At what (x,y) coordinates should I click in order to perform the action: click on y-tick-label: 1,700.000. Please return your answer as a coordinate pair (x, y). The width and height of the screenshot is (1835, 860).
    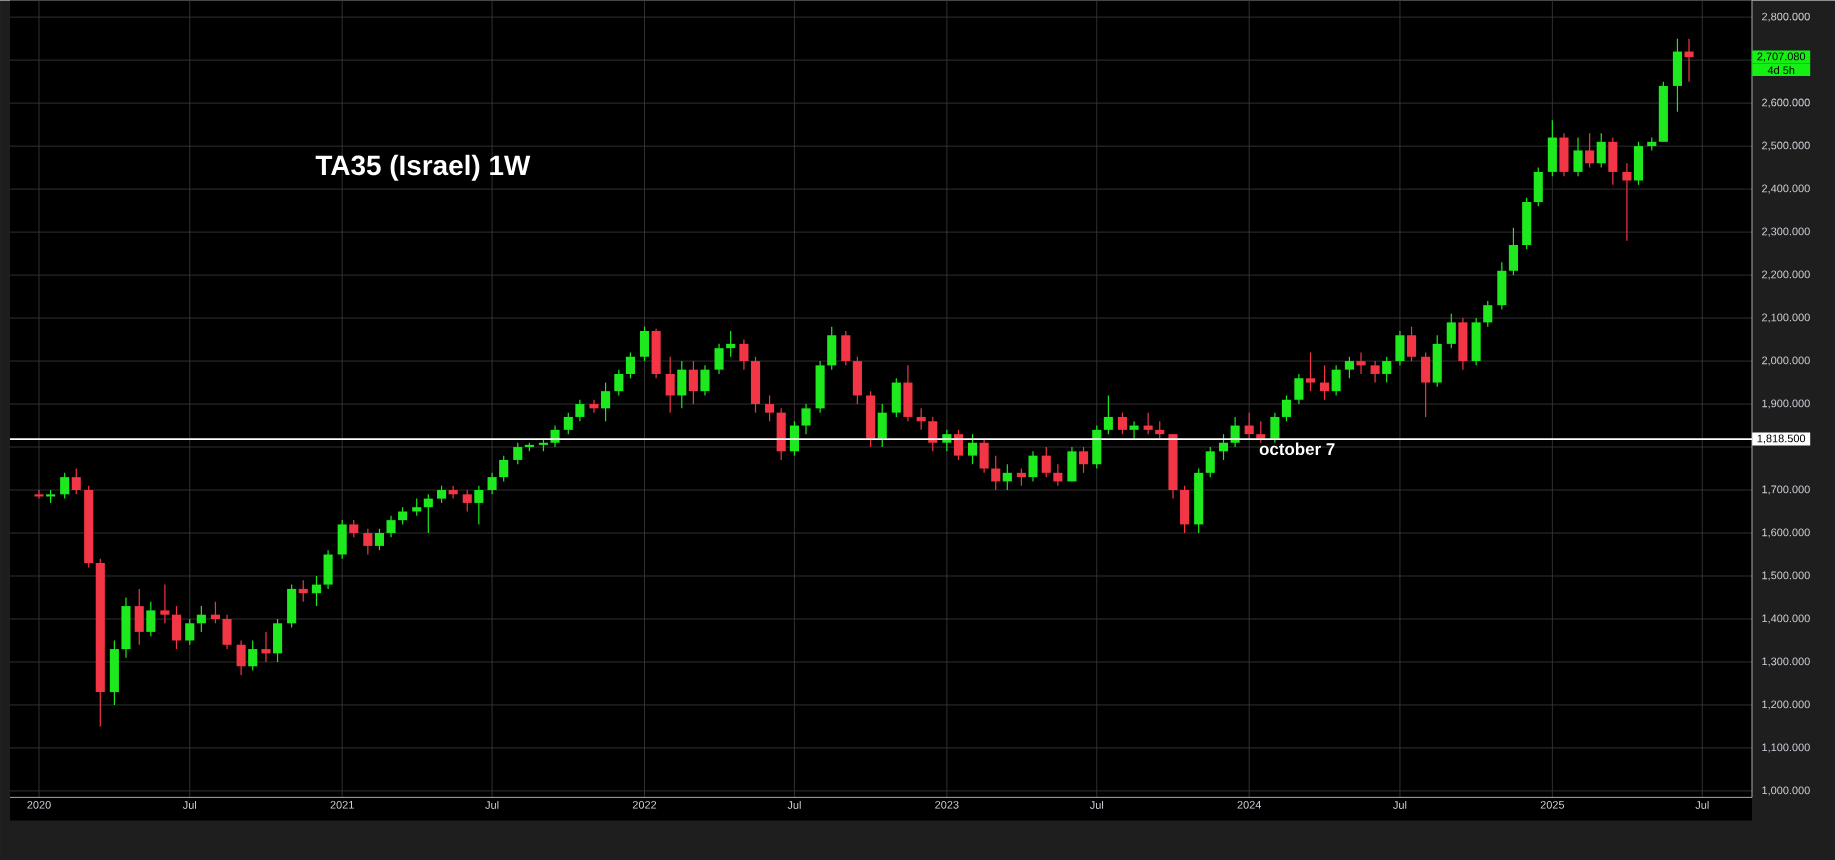
    Looking at the image, I should click on (1786, 490).